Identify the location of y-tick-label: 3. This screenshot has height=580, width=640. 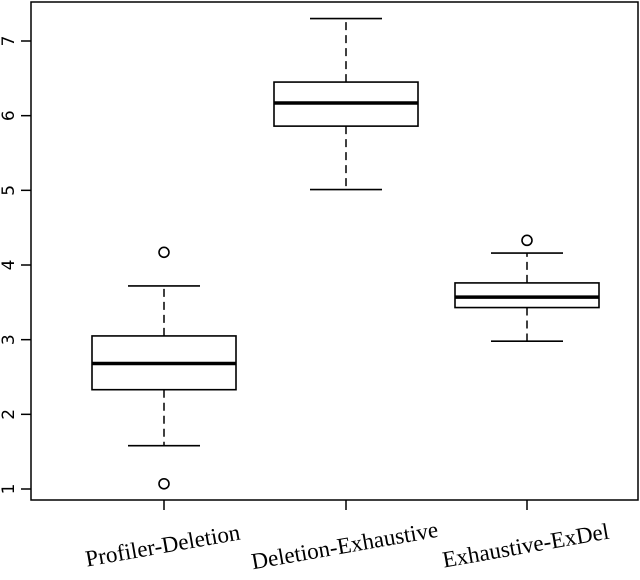
(9, 339).